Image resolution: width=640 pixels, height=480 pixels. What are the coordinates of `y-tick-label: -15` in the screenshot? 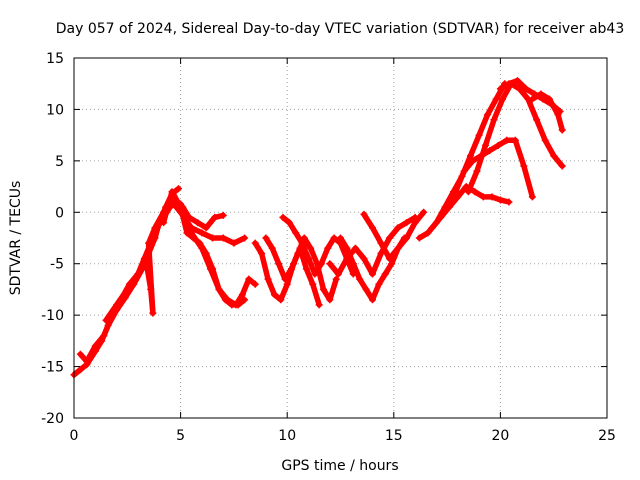 It's located at (52, 368).